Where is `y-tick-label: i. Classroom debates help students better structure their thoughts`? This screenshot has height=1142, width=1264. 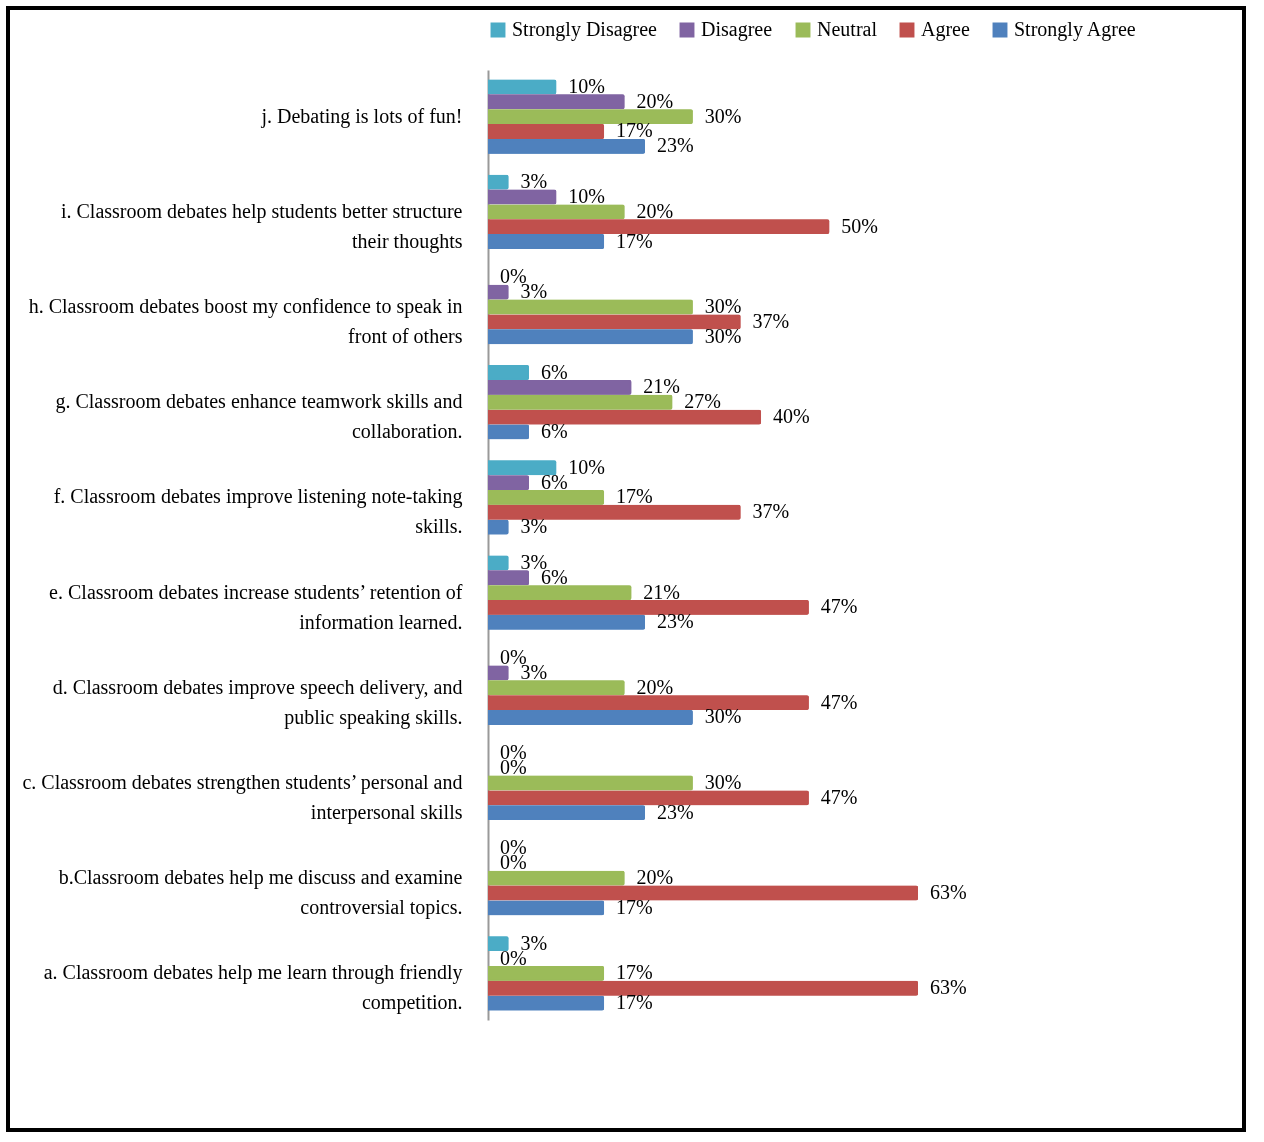
y-tick-label: i. Classroom debates help students better structure their thoughts is located at coordinates (261, 226).